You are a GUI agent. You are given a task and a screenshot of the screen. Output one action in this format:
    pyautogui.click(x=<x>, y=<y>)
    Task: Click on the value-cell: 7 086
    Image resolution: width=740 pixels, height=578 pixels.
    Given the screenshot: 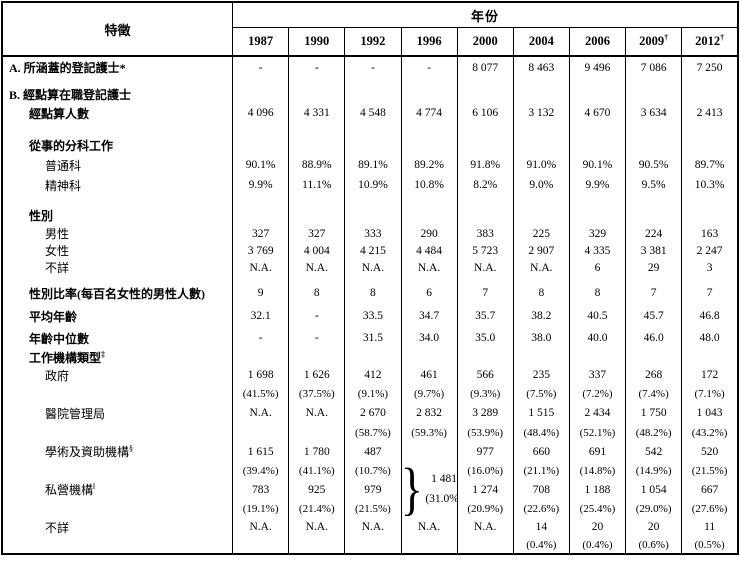 What is the action you would take?
    pyautogui.click(x=653, y=67)
    